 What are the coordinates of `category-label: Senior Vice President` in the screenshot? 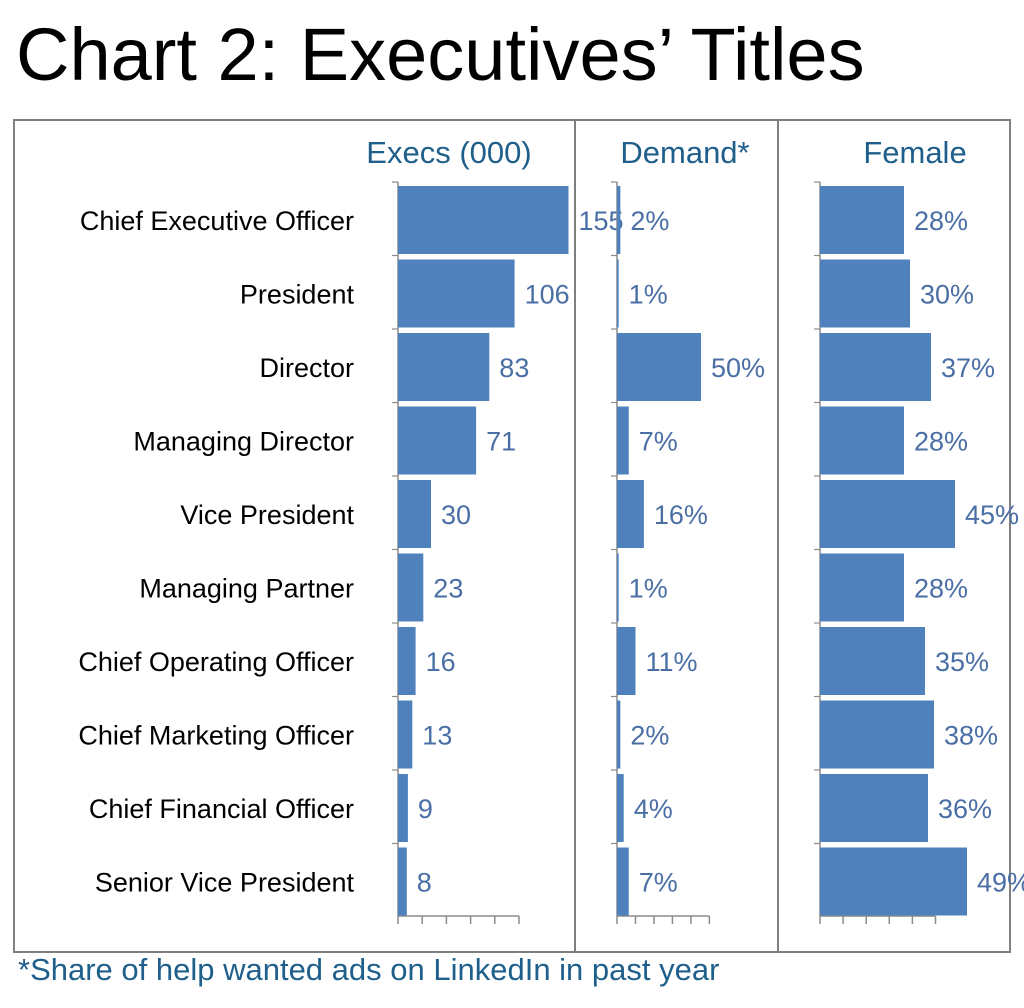 It's located at (225, 883).